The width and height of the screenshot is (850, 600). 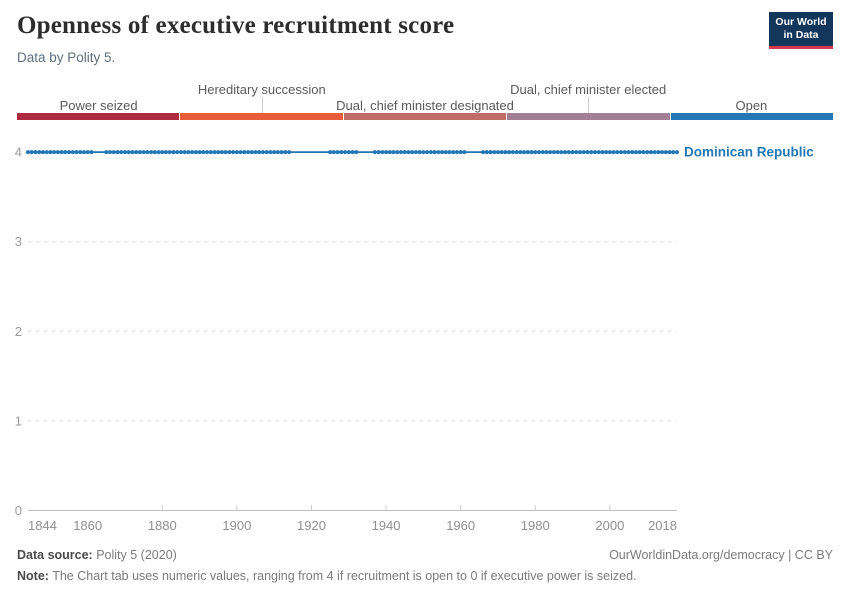 What do you see at coordinates (749, 152) in the screenshot?
I see `entity-label: Dominican Republic` at bounding box center [749, 152].